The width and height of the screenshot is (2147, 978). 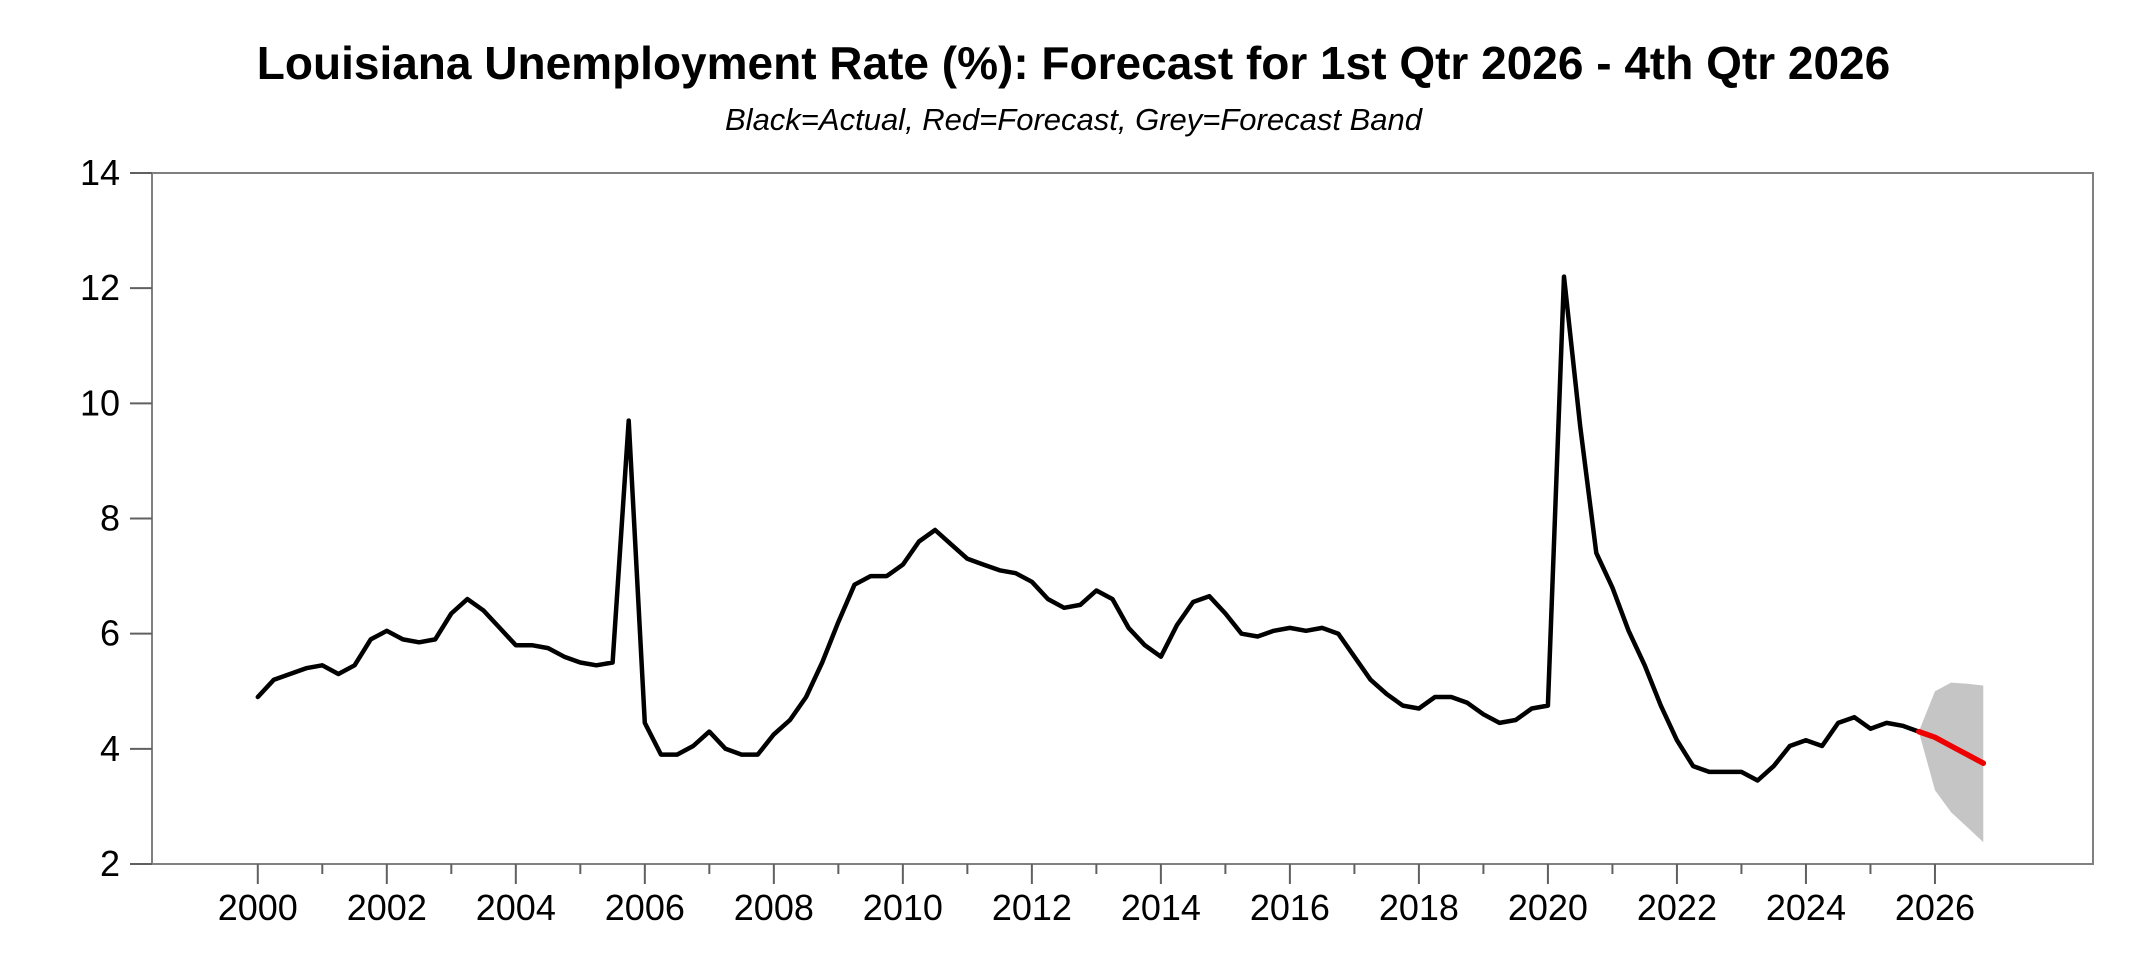 I want to click on x-tick-label-2002: 2002, so click(x=387, y=907).